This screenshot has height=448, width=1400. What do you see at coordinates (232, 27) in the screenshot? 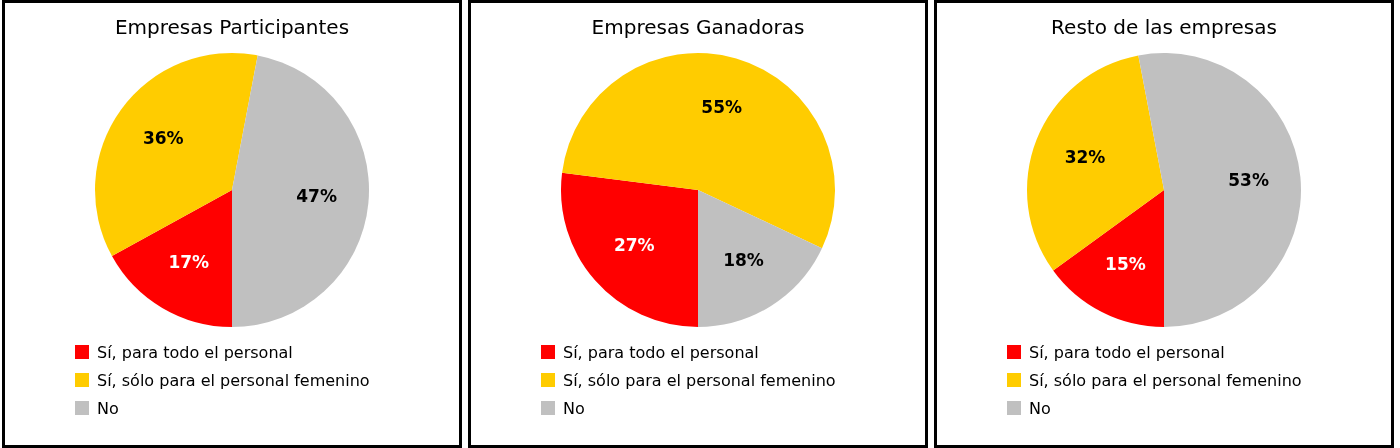
I see `chart-title: Empresas Participantes` at bounding box center [232, 27].